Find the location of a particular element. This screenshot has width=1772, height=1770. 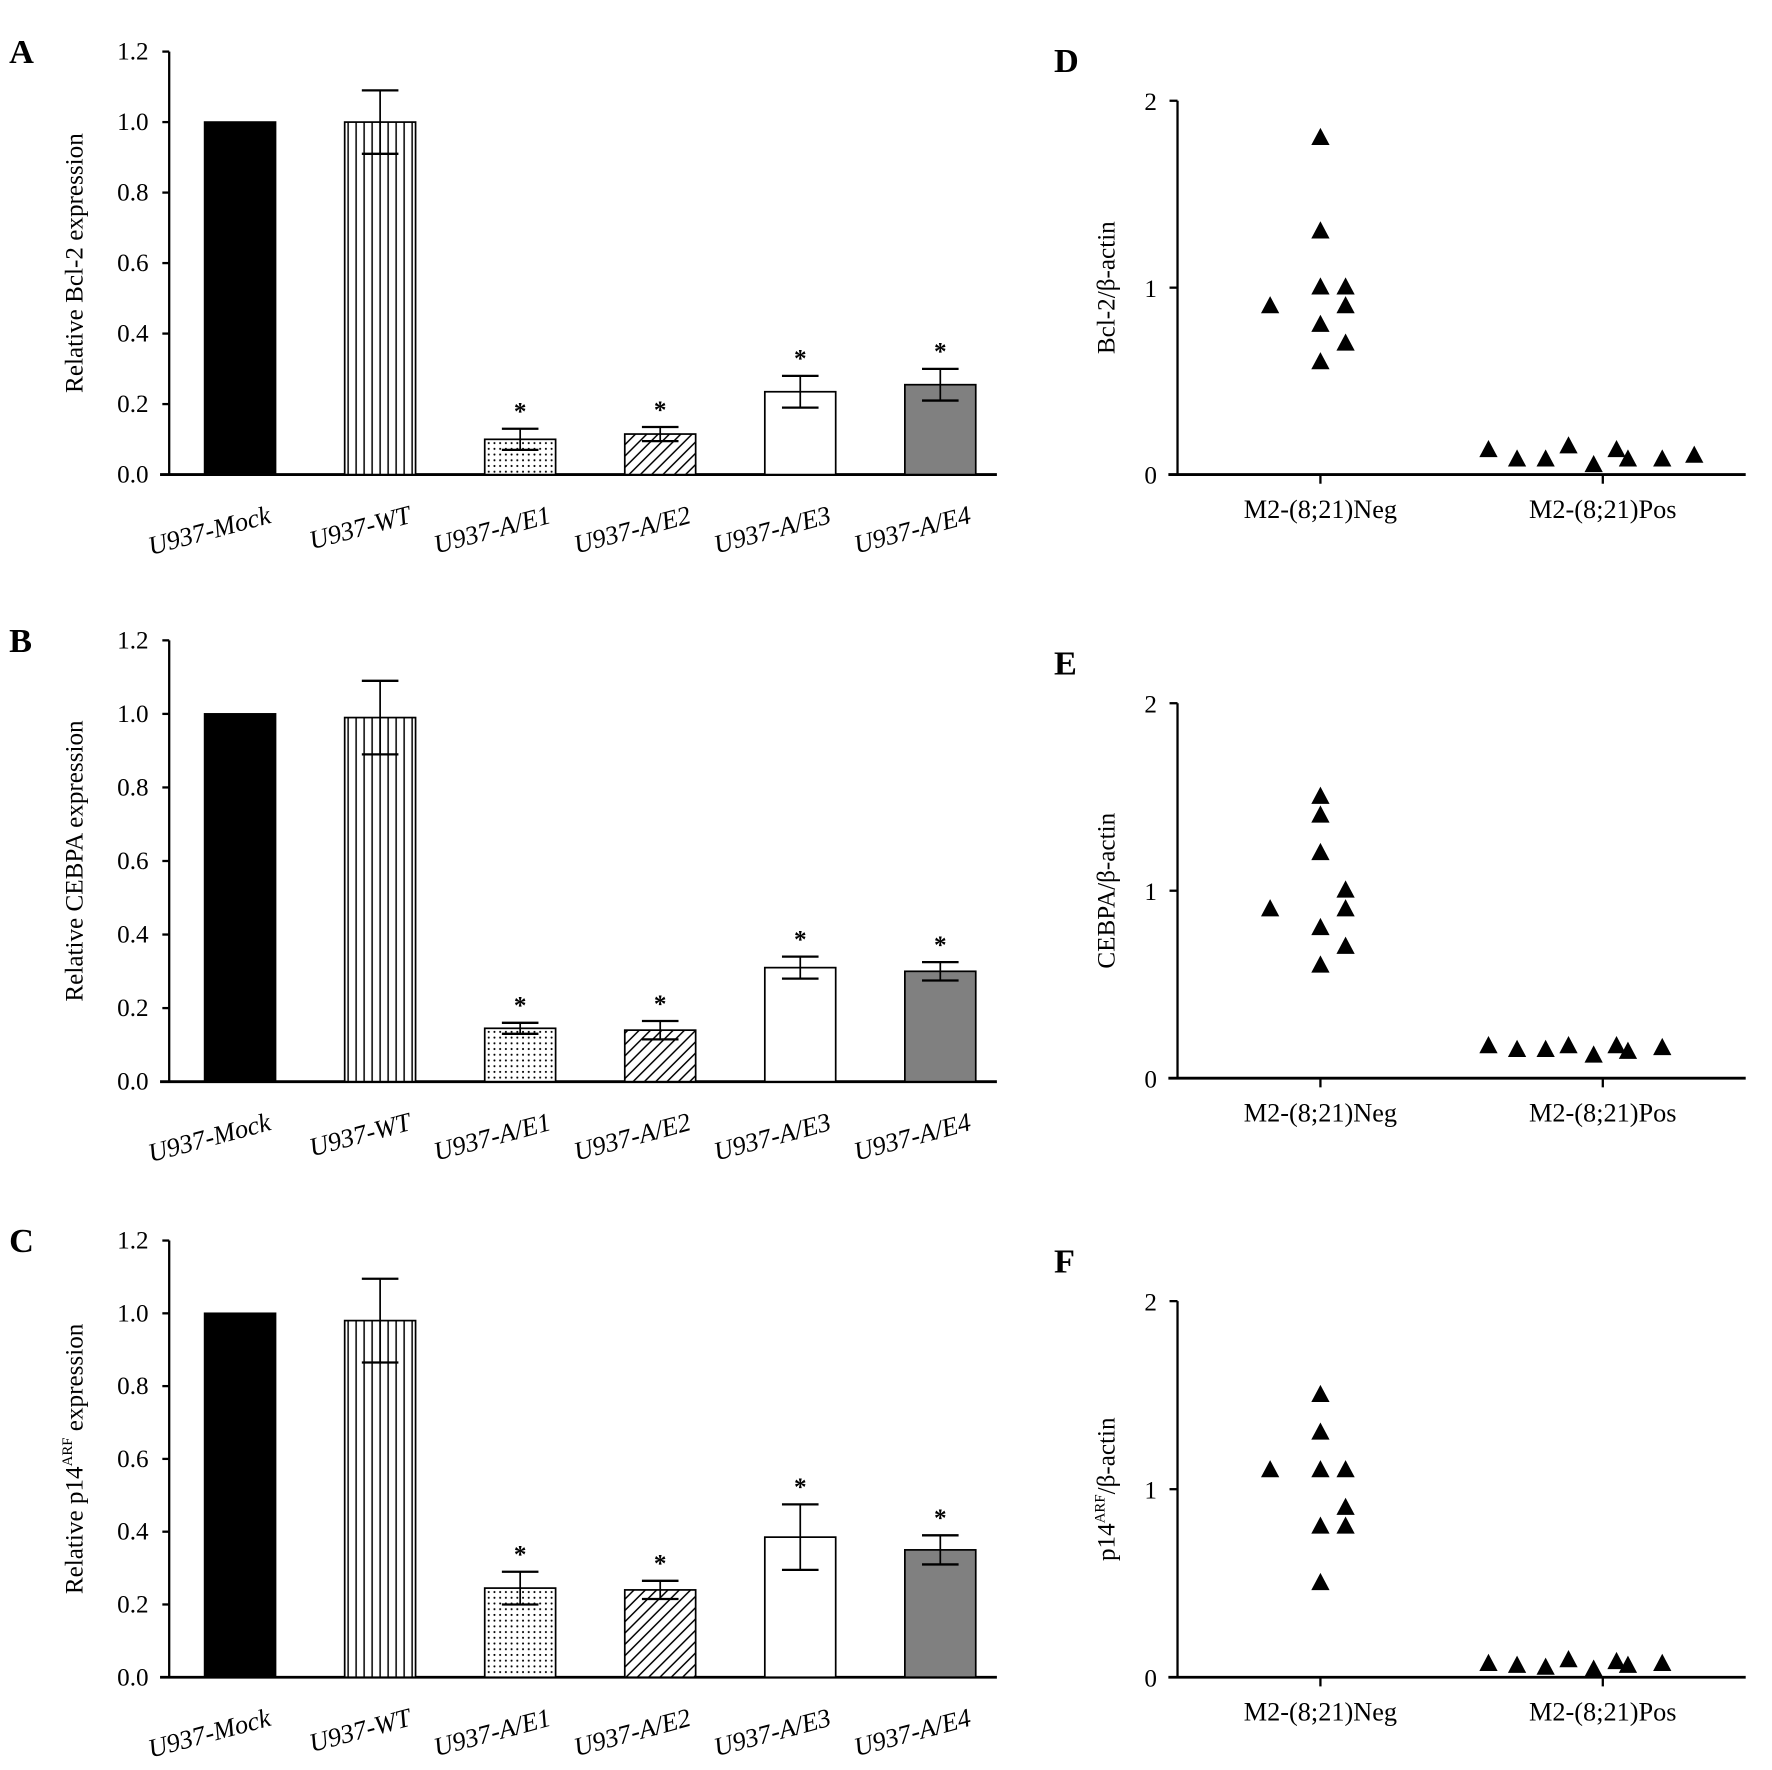

y-axis-label: Relative CEBPA expression is located at coordinates (74, 861).